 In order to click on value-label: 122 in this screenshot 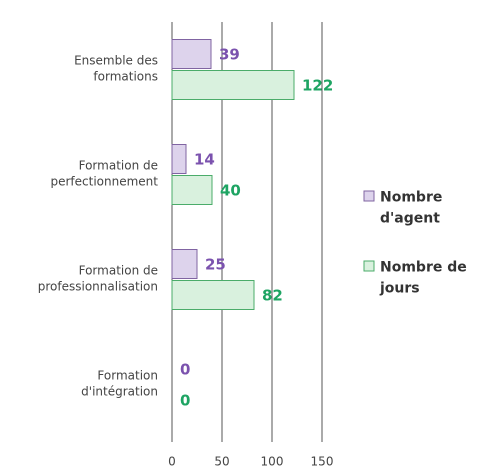, I will do `click(317, 86)`.